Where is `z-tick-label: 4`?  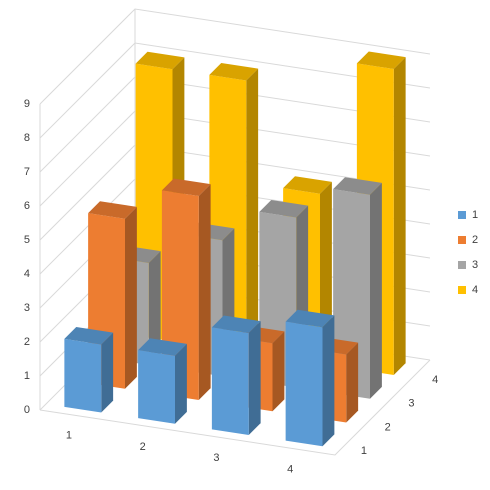 z-tick-label: 4 is located at coordinates (435, 380).